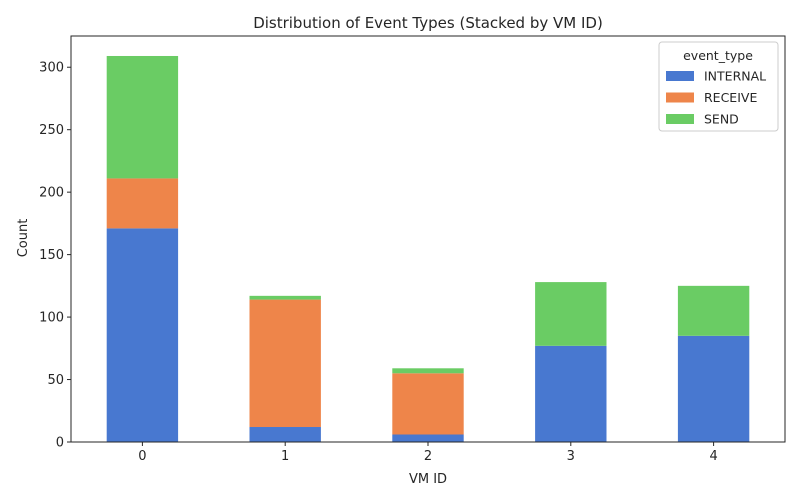  Describe the element at coordinates (730, 97) in the screenshot. I see `legend-label-receive: RECEIVE` at that location.